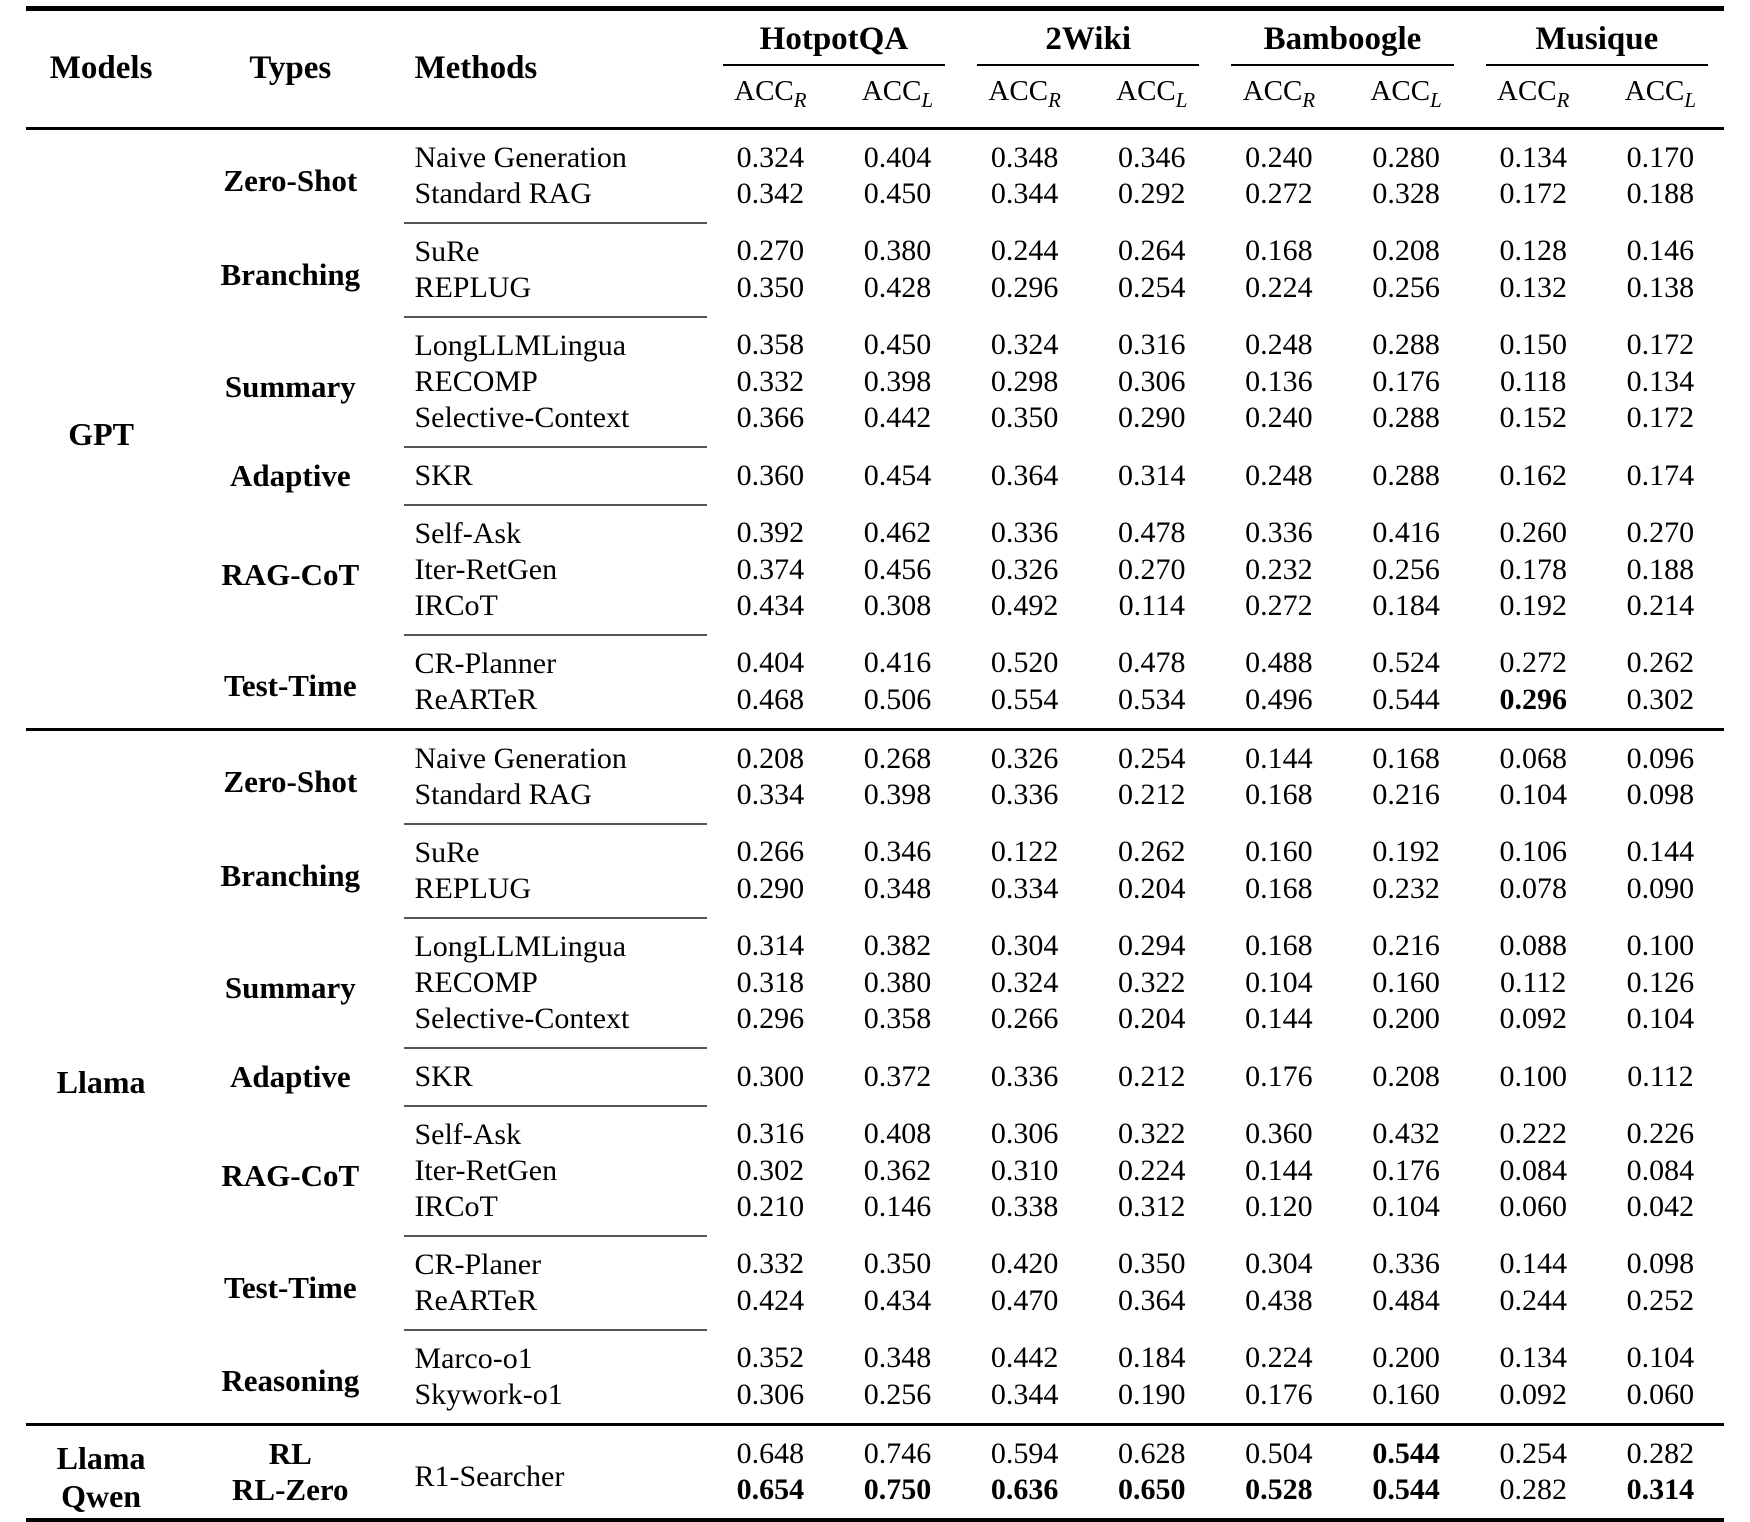  I want to click on label-line: Zero-Shot, so click(290, 782).